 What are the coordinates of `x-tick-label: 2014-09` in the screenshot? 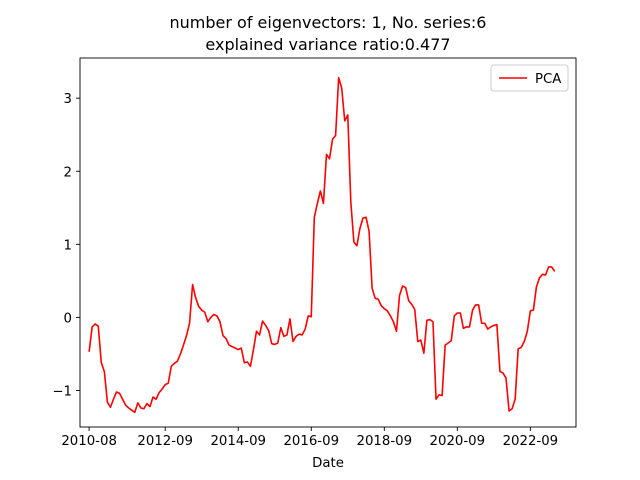 It's located at (238, 441).